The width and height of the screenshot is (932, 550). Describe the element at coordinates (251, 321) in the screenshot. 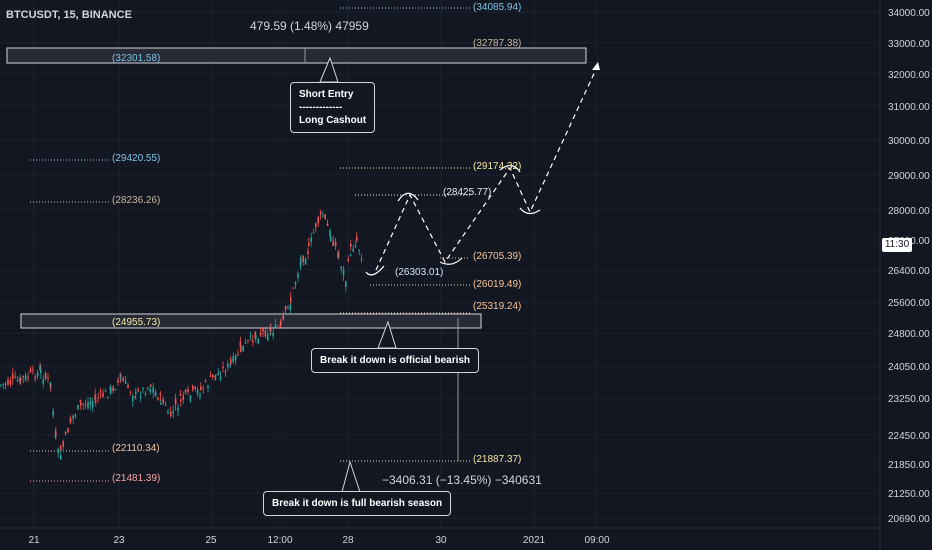

I see `support-zone` at that location.